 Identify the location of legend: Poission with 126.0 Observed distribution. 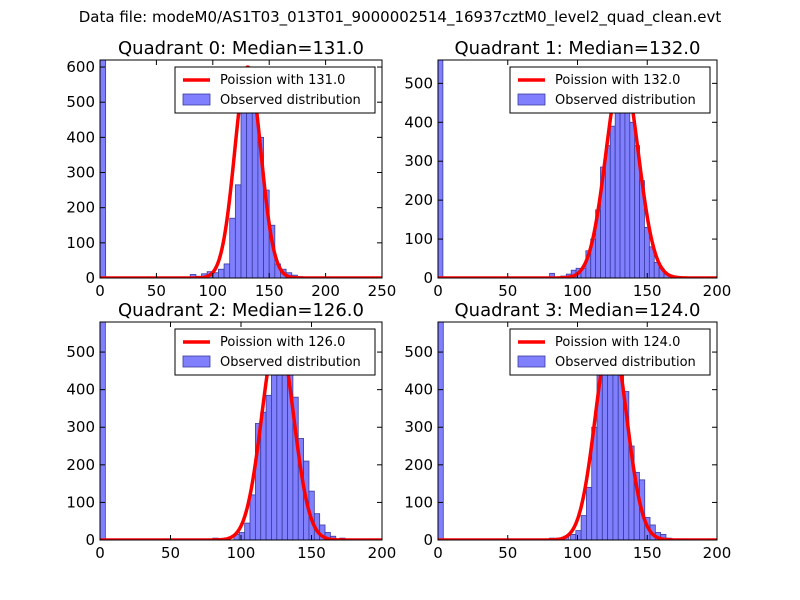
(275, 352).